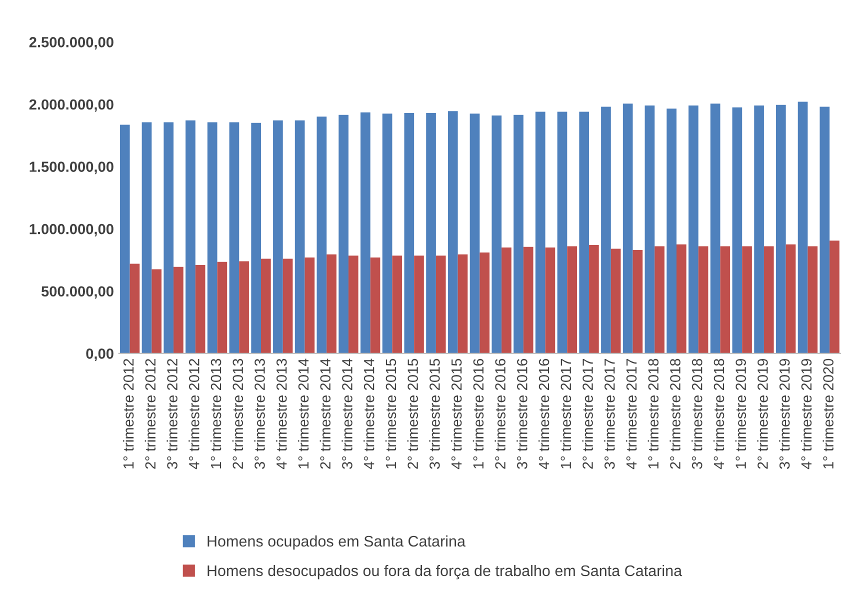  What do you see at coordinates (631, 414) in the screenshot?
I see `x-tick-label: 4° trimestre 2017` at bounding box center [631, 414].